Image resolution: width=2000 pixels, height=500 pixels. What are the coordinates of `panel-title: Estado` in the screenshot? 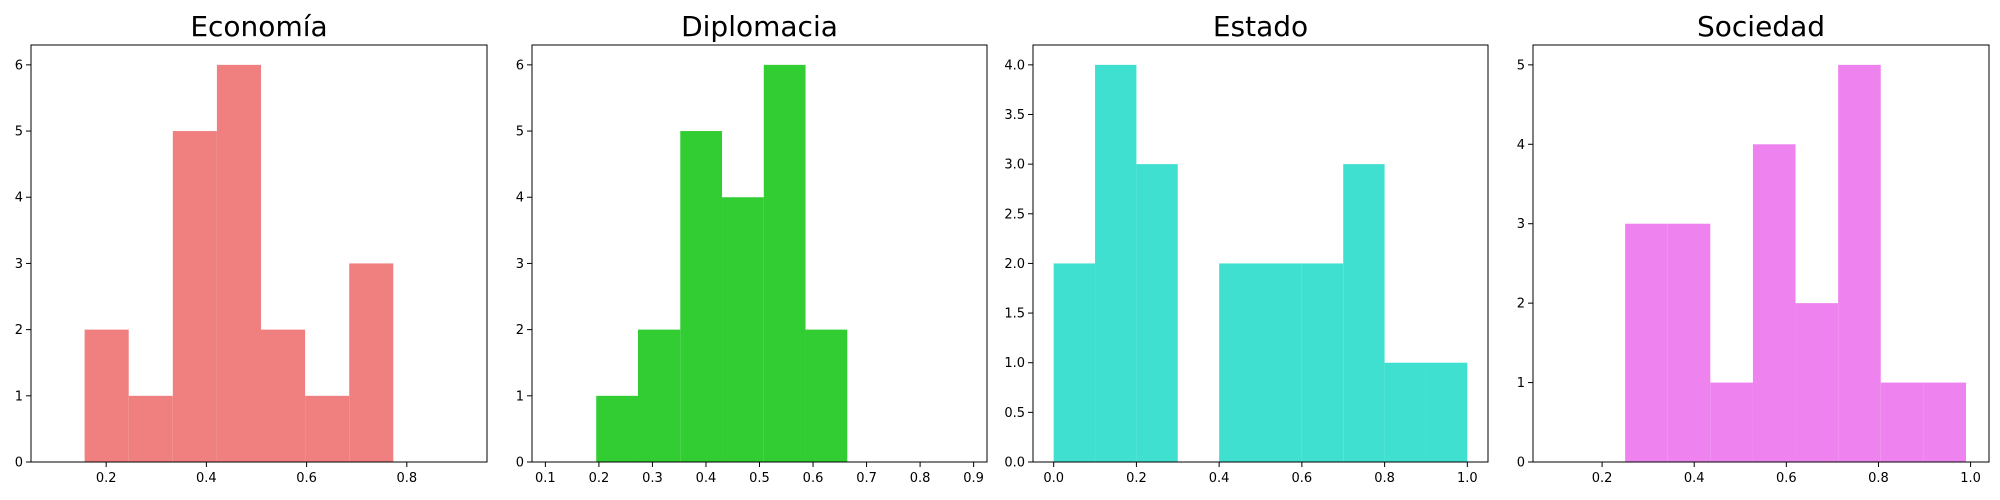 It's located at (1260, 26).